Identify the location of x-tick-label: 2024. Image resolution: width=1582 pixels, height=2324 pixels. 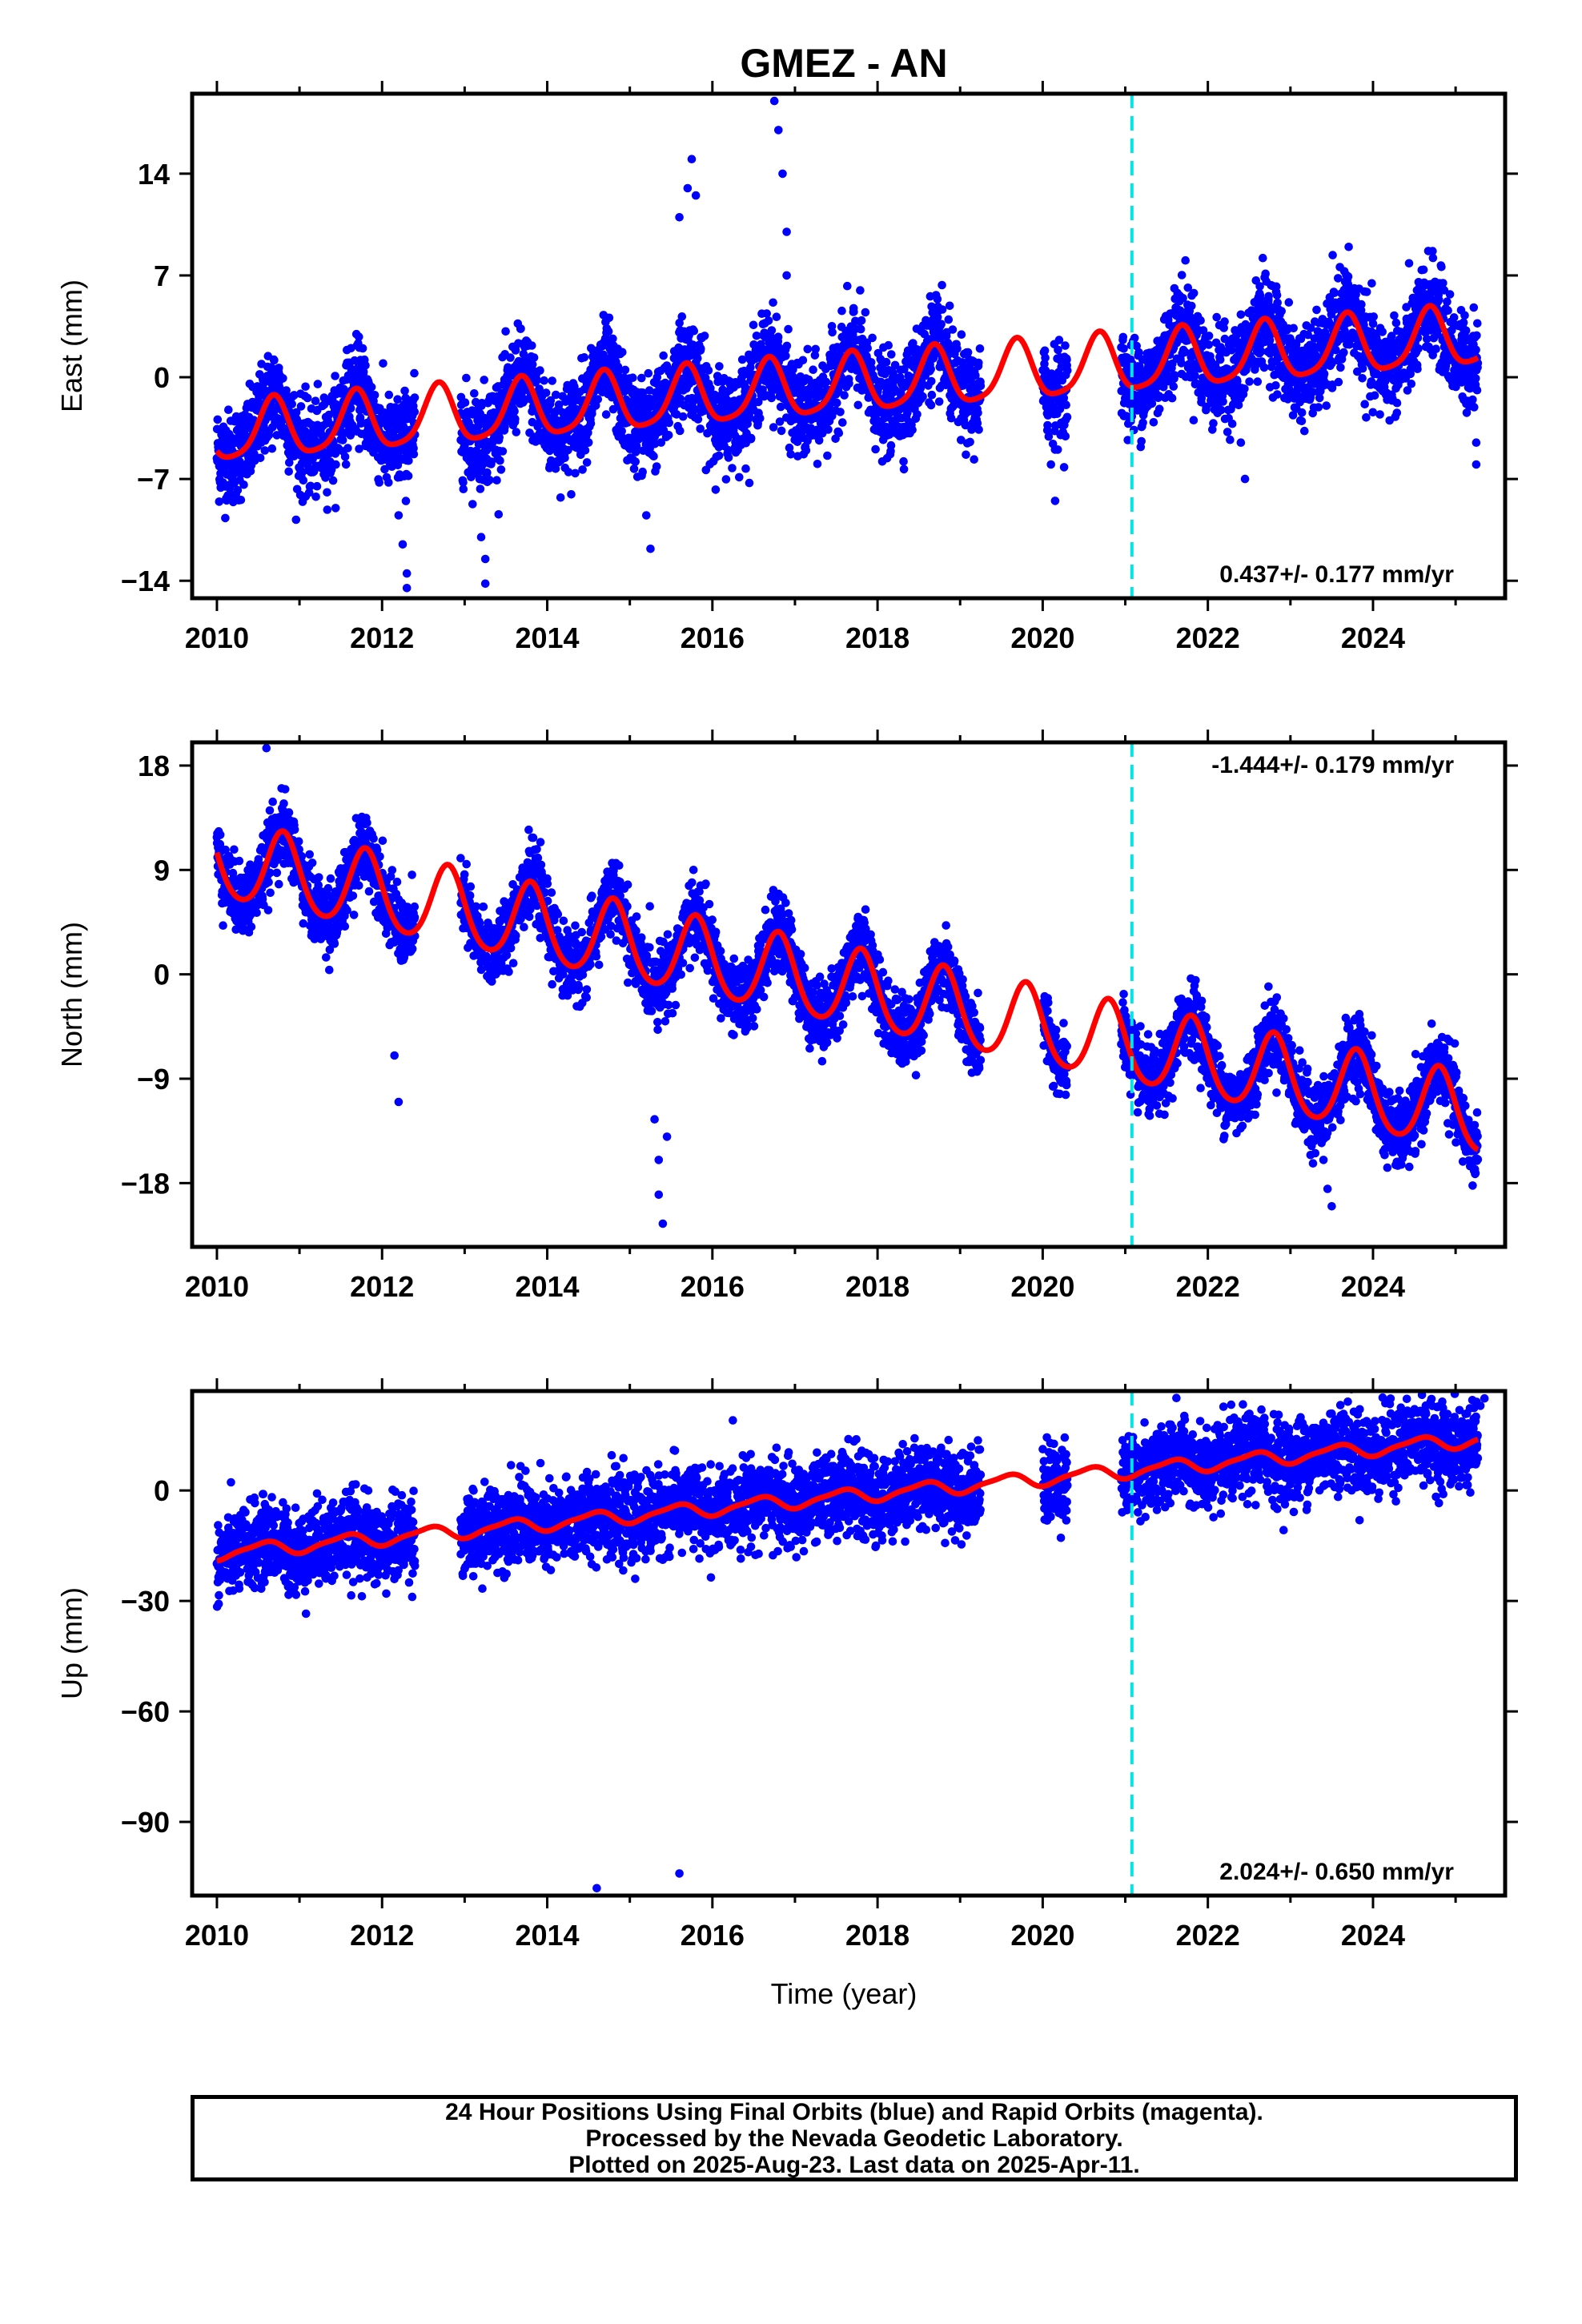
(1373, 637).